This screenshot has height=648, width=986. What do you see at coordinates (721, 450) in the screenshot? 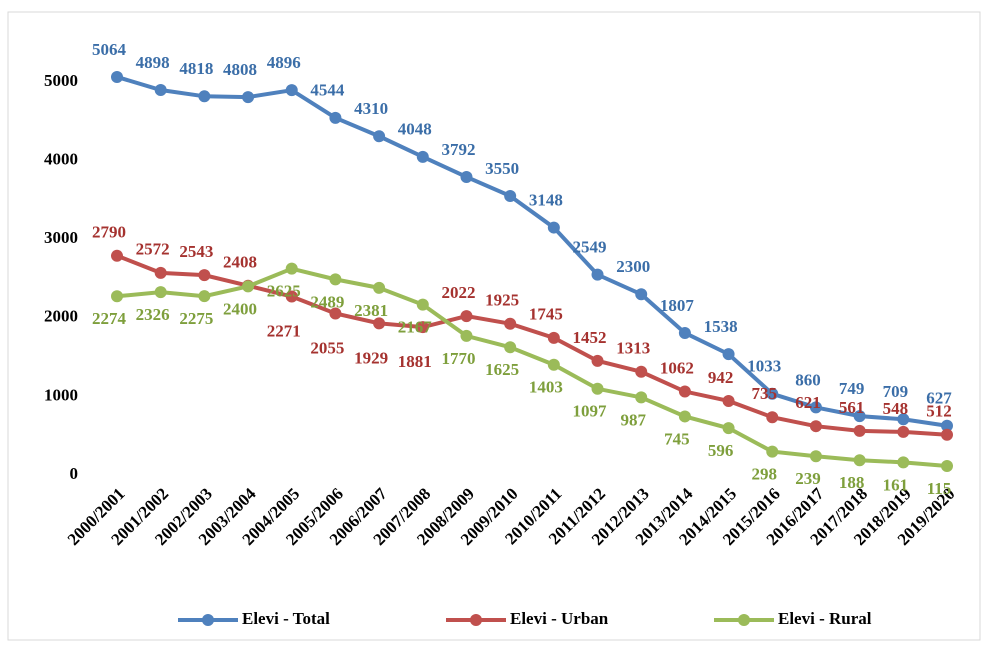
I see `data-label: 596` at bounding box center [721, 450].